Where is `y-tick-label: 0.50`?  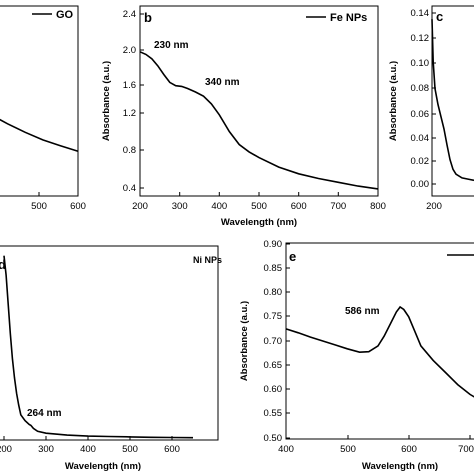
y-tick-label: 0.50 is located at coordinates (273, 438).